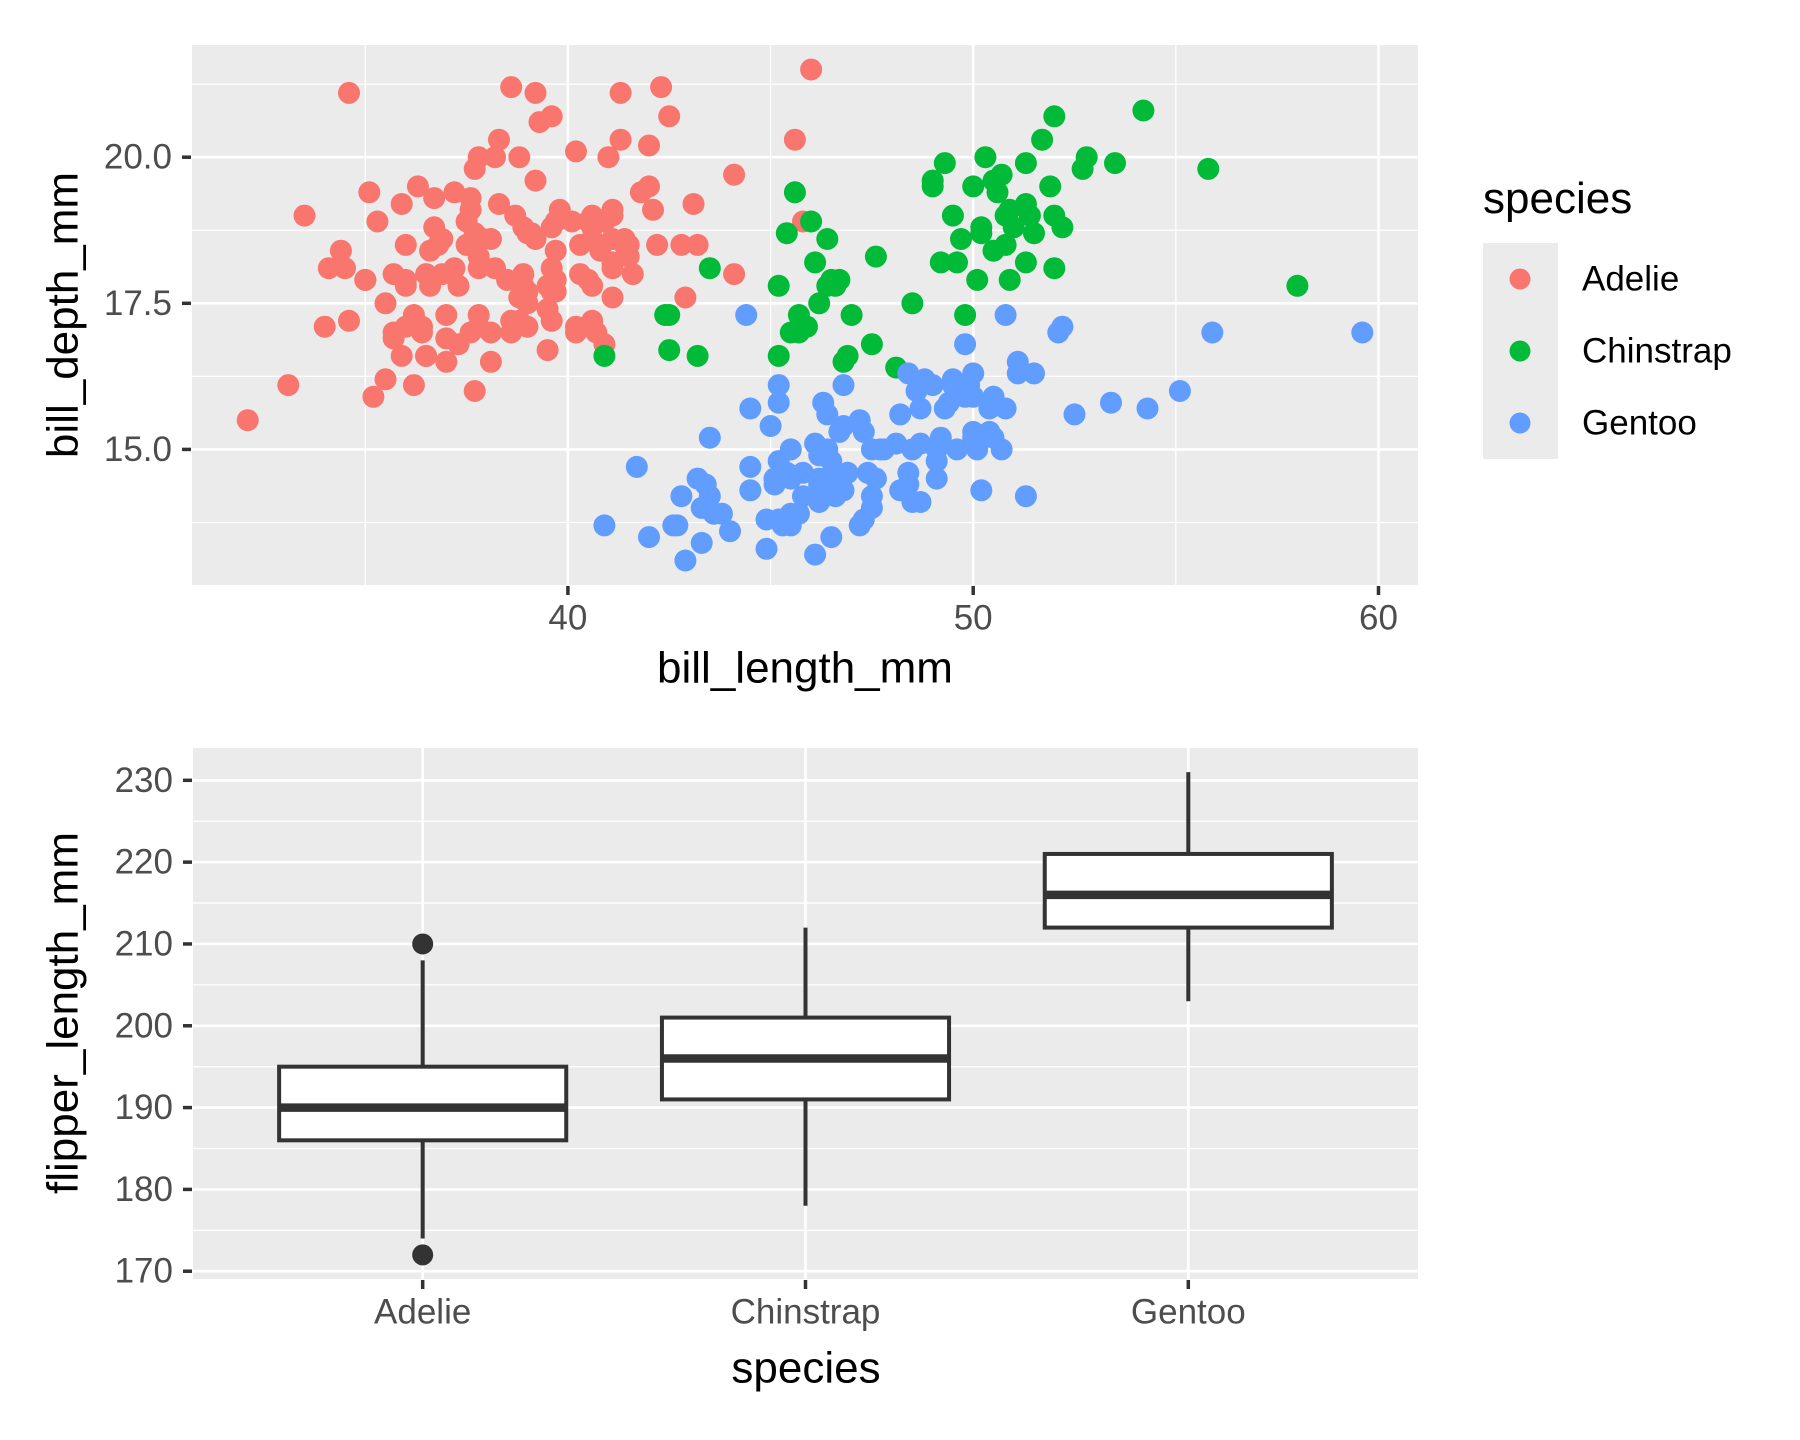  I want to click on scatter-x-axis-title: bill_length_mm, so click(805, 668).